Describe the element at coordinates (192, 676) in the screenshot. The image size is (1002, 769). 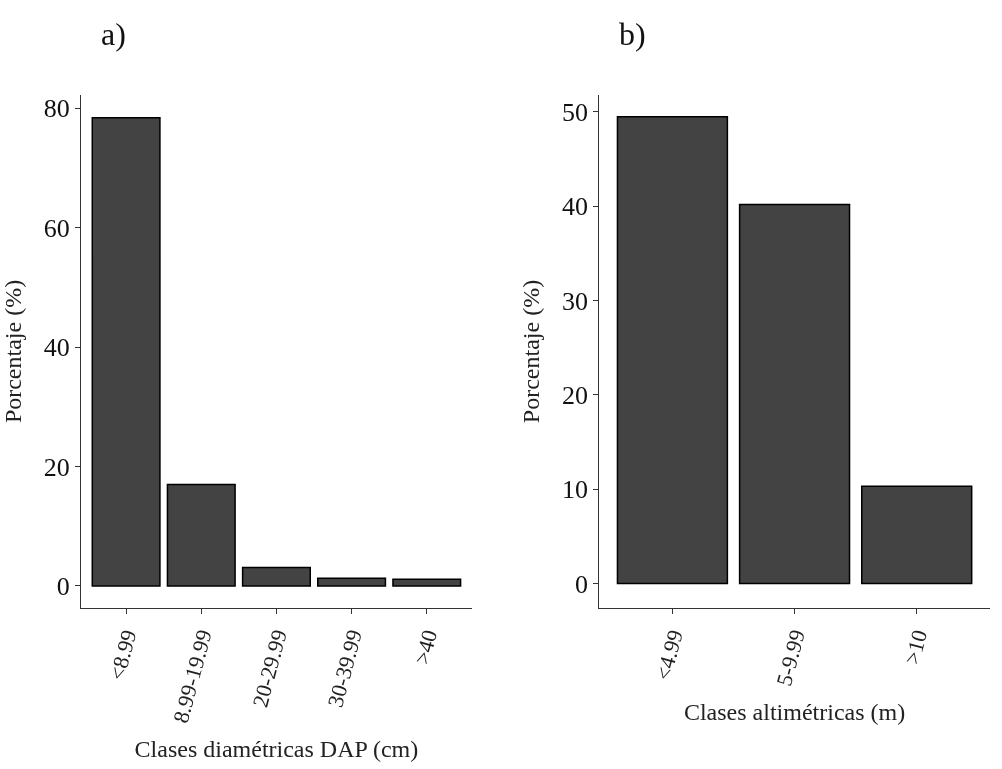
I see `x-tick-label: 8.99-19.99` at that location.